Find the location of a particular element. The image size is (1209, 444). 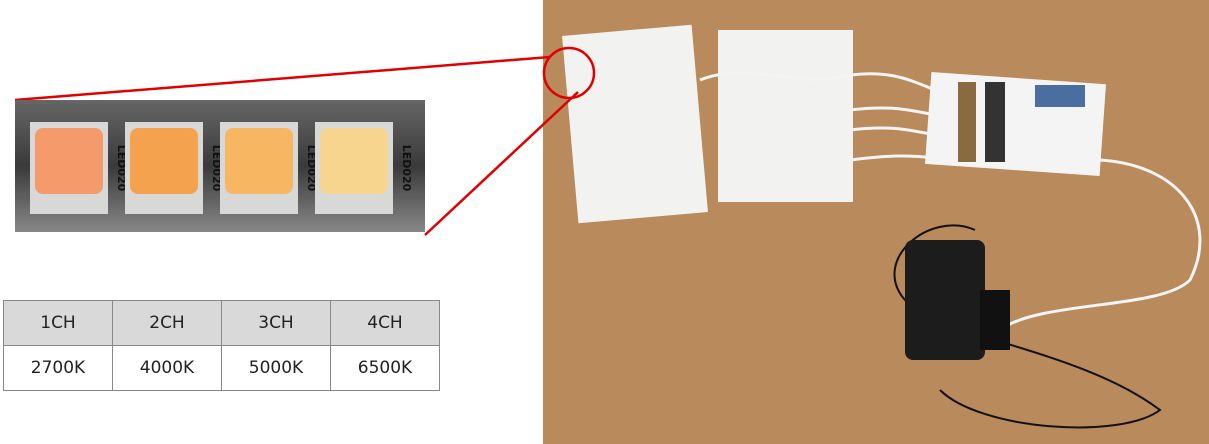

header-cell: 1CH is located at coordinates (58, 323).